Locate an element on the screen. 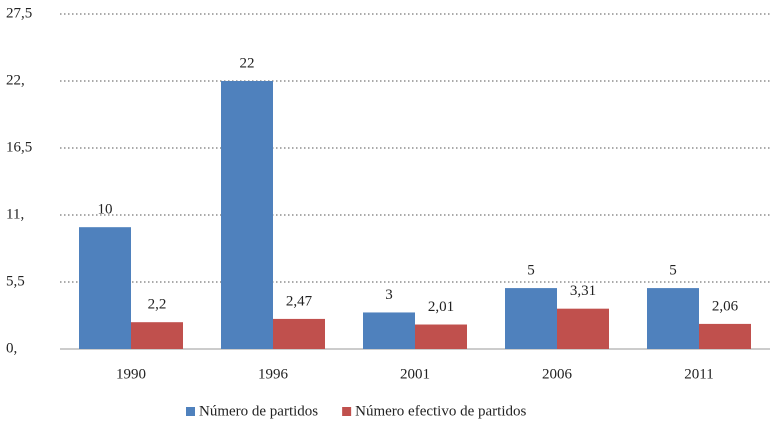  data-label: 2,06 is located at coordinates (725, 306).